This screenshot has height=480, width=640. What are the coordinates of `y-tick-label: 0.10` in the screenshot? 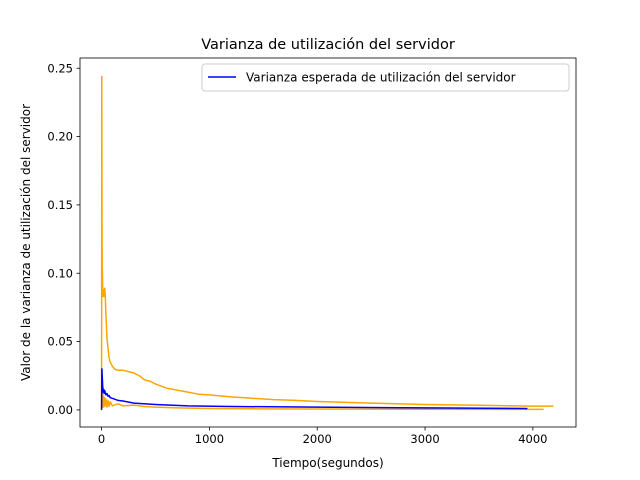 It's located at (60, 273).